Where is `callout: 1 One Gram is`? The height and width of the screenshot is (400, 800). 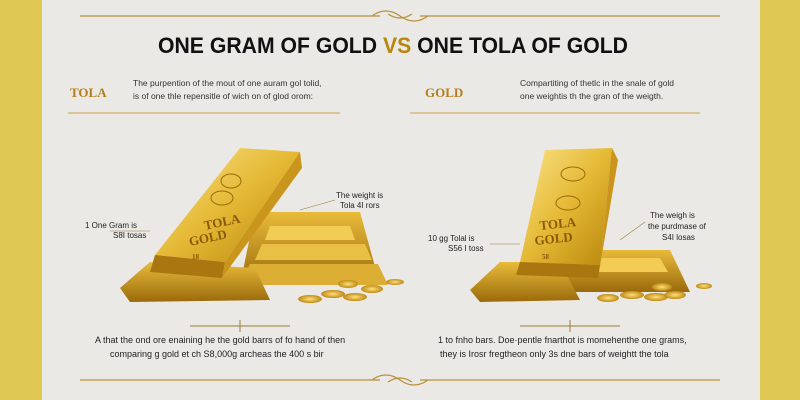
callout: 1 One Gram is is located at coordinates (111, 225).